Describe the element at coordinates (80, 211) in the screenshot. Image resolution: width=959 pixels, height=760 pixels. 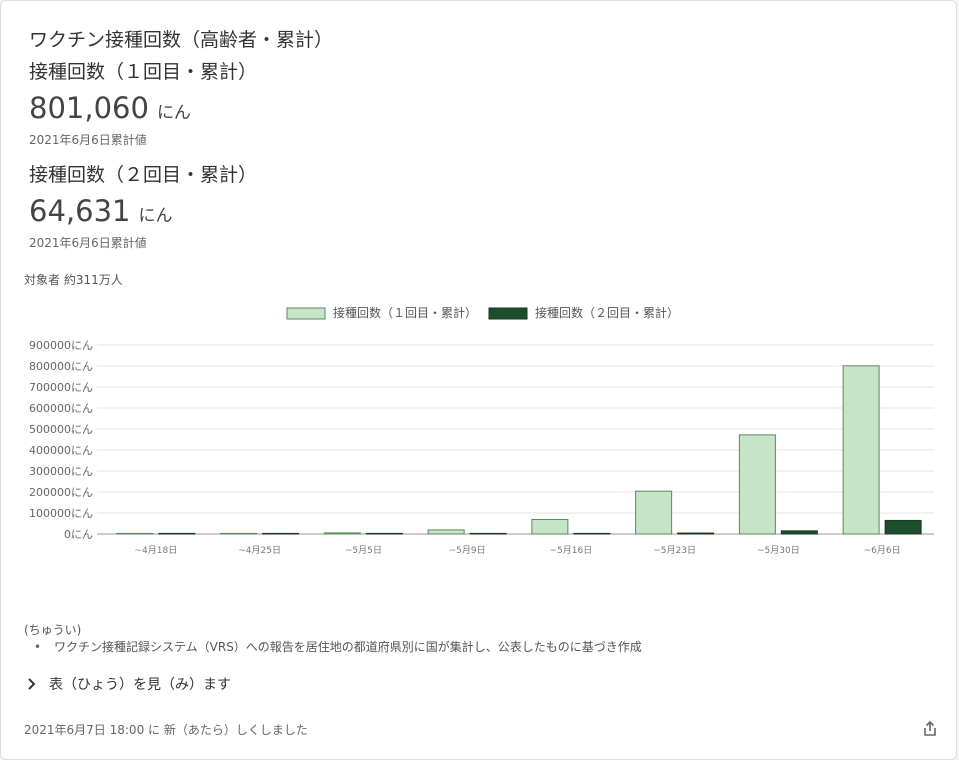
I see `dose2-value: 64,631` at that location.